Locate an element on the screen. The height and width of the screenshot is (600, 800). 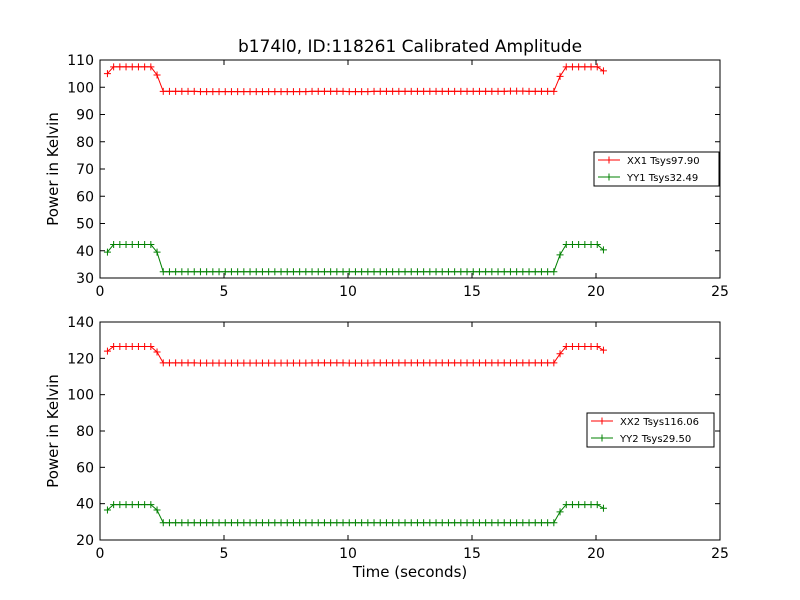
y-tick-label: 70 is located at coordinates (85, 170).